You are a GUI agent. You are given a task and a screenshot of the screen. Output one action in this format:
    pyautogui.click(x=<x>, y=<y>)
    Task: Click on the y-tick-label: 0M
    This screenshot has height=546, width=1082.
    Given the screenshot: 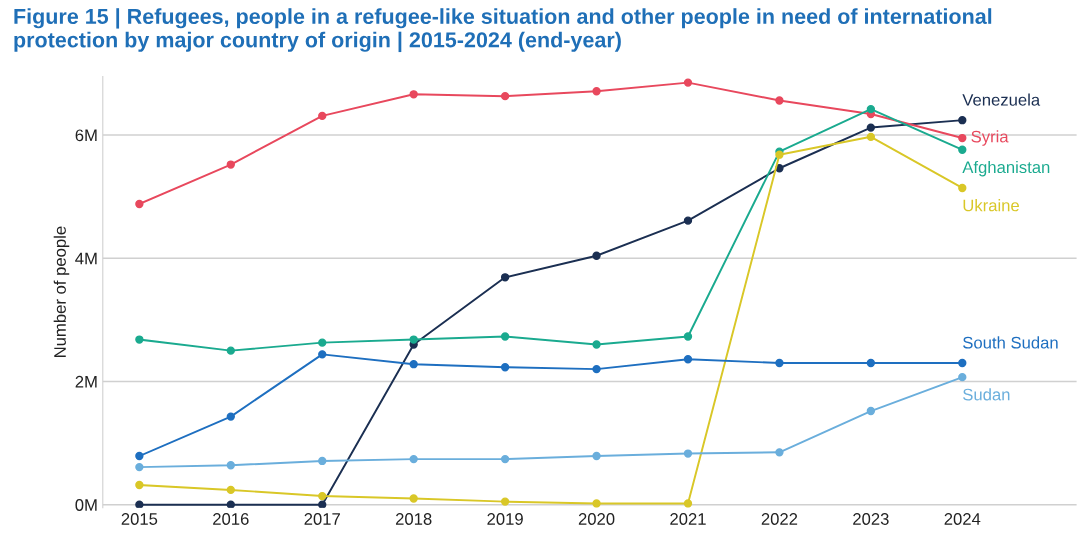 What is the action you would take?
    pyautogui.click(x=86, y=505)
    